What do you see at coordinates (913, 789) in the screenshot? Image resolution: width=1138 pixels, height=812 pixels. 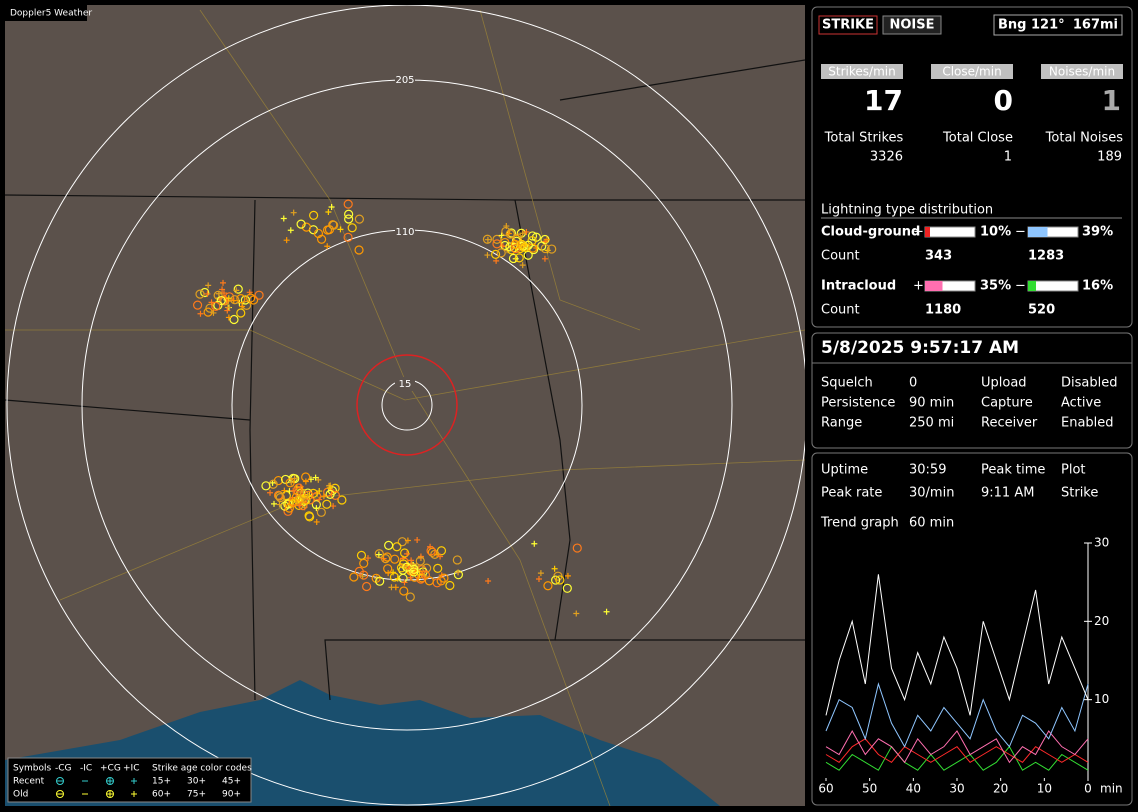 I see `x-tick-label: 40` at bounding box center [913, 789].